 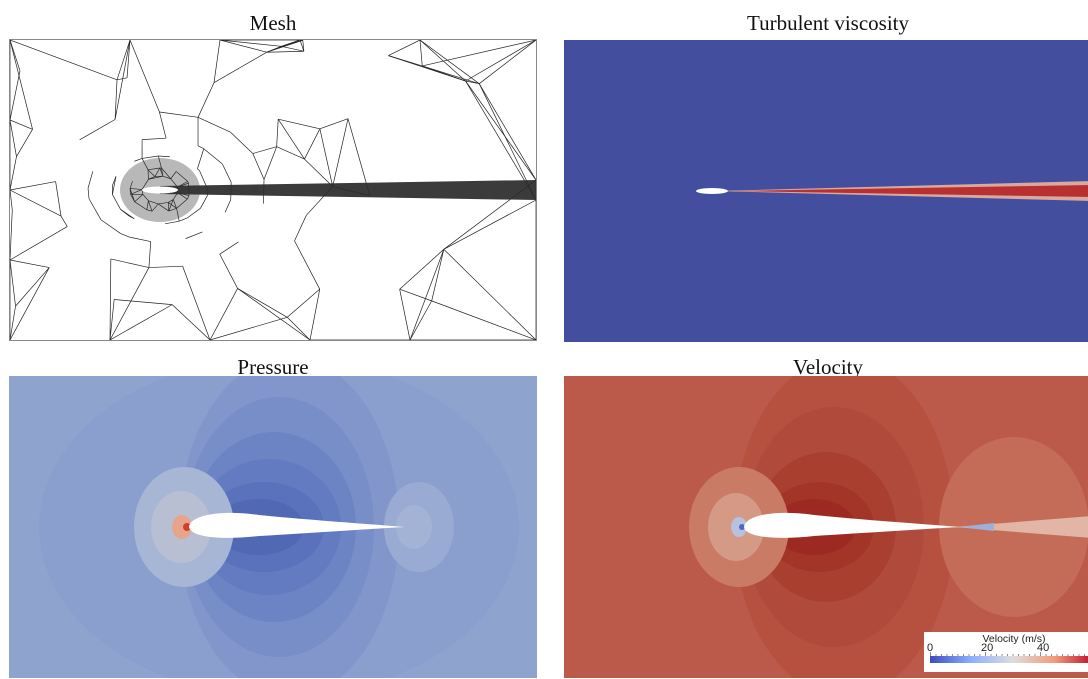 What do you see at coordinates (930, 648) in the screenshot?
I see `colorbar-tick-label: 0` at bounding box center [930, 648].